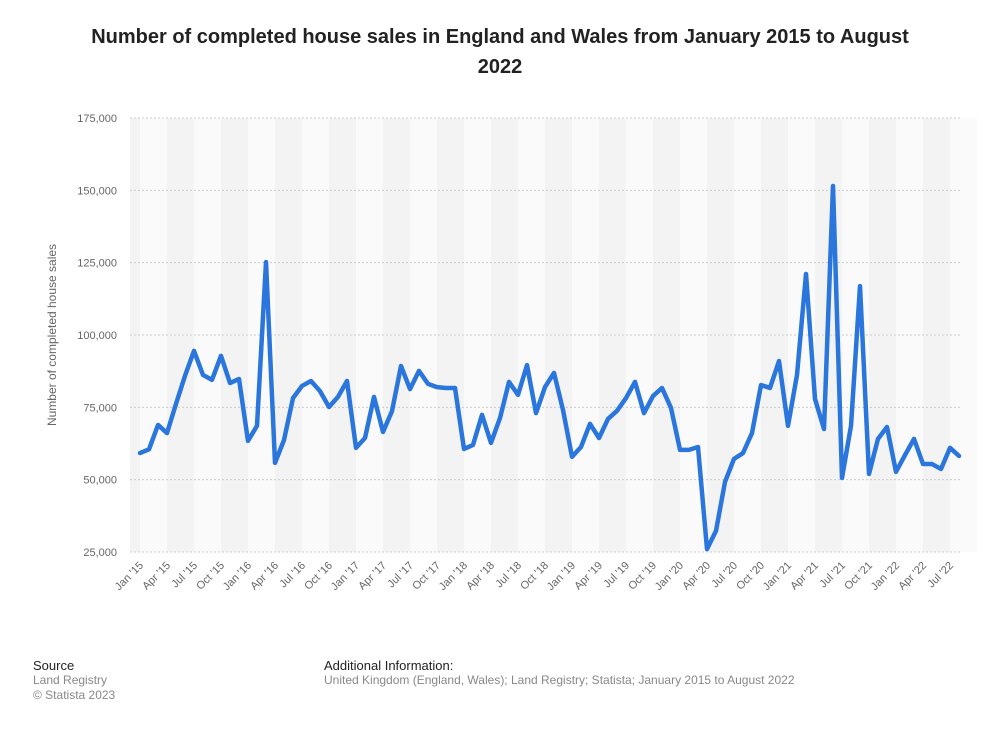 The width and height of the screenshot is (1000, 743). I want to click on y-tick-label: 25,000, so click(100, 553).